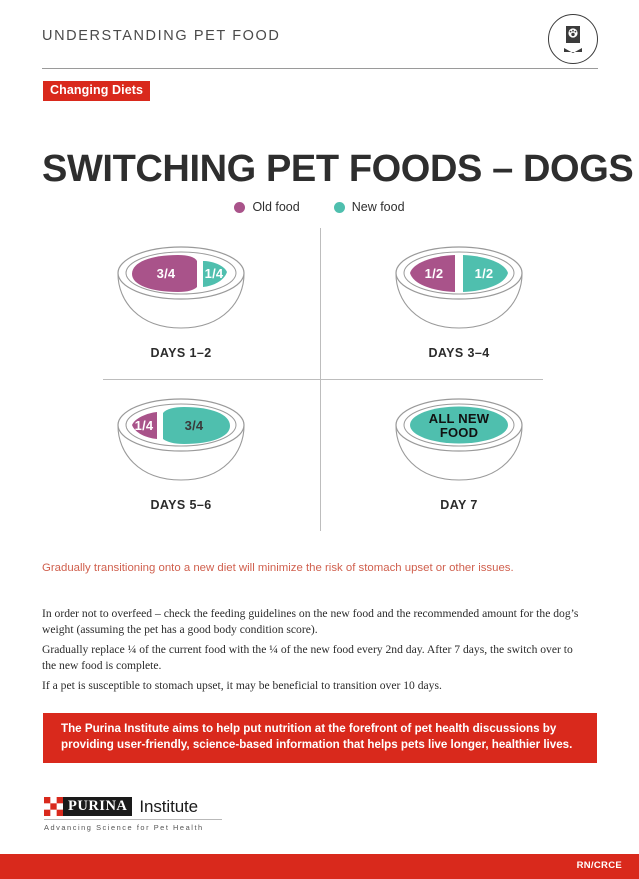 This screenshot has width=639, height=879. What do you see at coordinates (276, 207) in the screenshot?
I see `legend-label-old-food: Old food` at bounding box center [276, 207].